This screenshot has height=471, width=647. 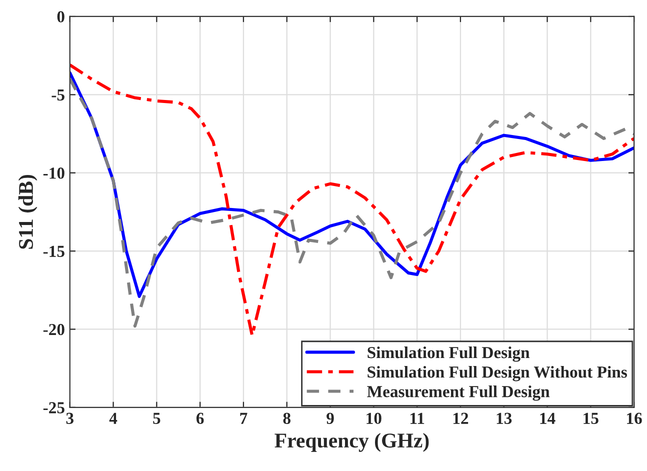 I want to click on x-axis-title: Frequency (GHz), so click(x=351, y=442).